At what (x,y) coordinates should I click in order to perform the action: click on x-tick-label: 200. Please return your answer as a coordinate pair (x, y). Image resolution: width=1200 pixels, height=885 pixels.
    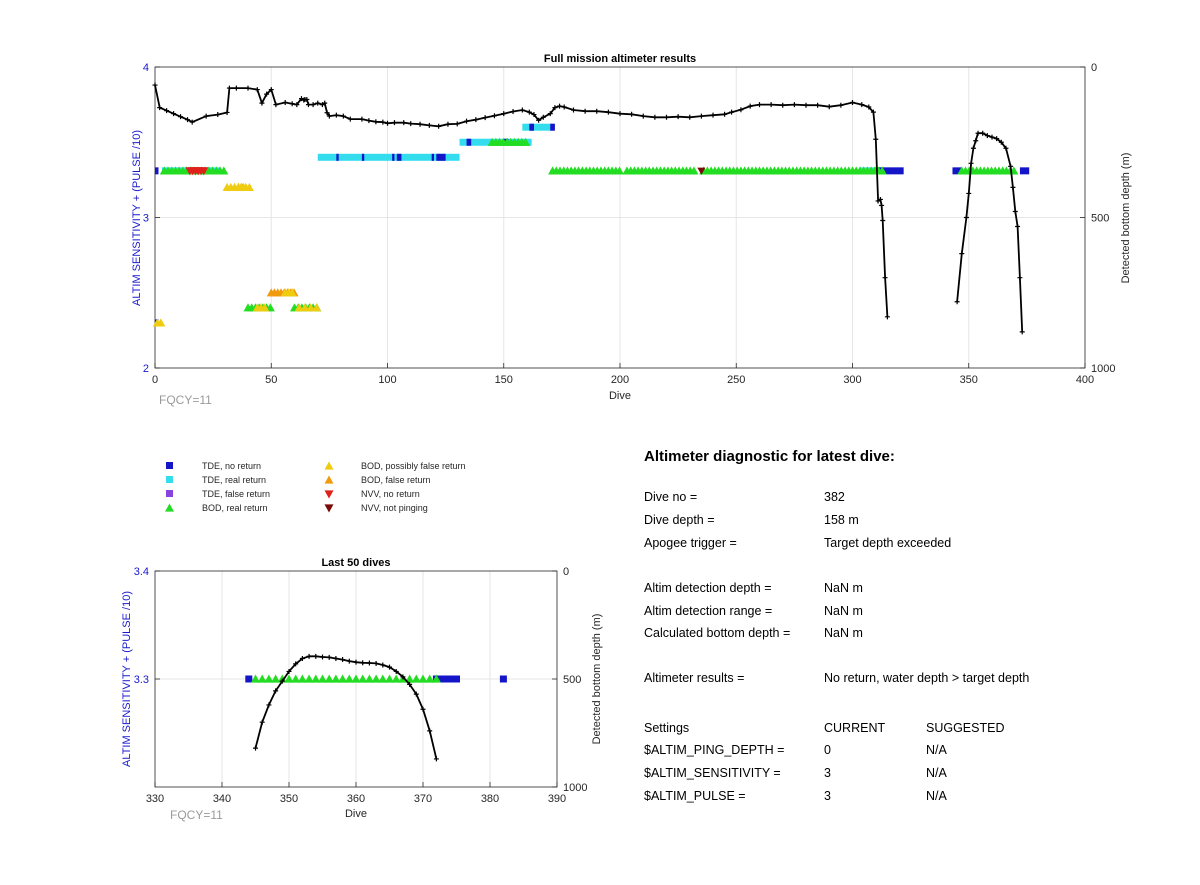
    Looking at the image, I should click on (620, 380).